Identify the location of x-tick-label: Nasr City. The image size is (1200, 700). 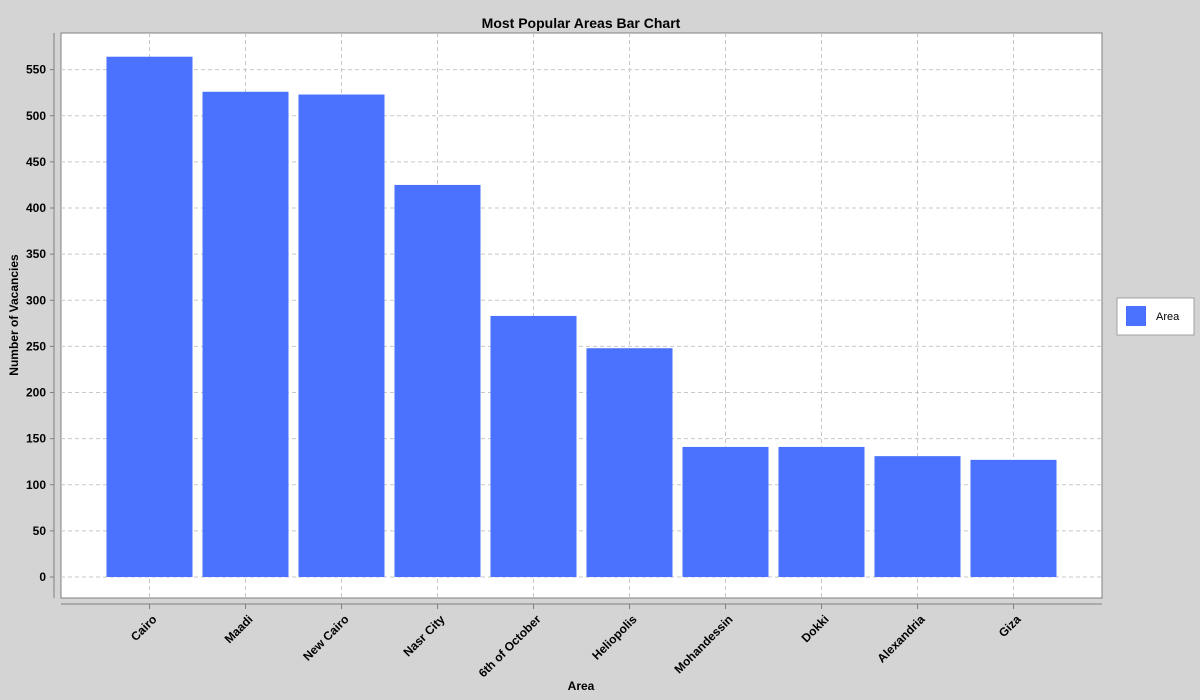
(423, 635).